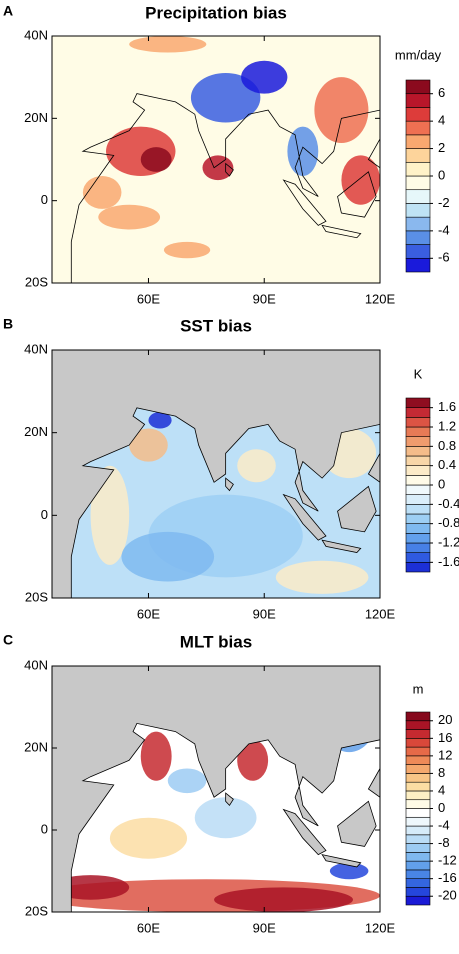 This screenshot has width=459, height=954. What do you see at coordinates (447, 464) in the screenshot?
I see `colorbar-tick-label: 0.4` at bounding box center [447, 464].